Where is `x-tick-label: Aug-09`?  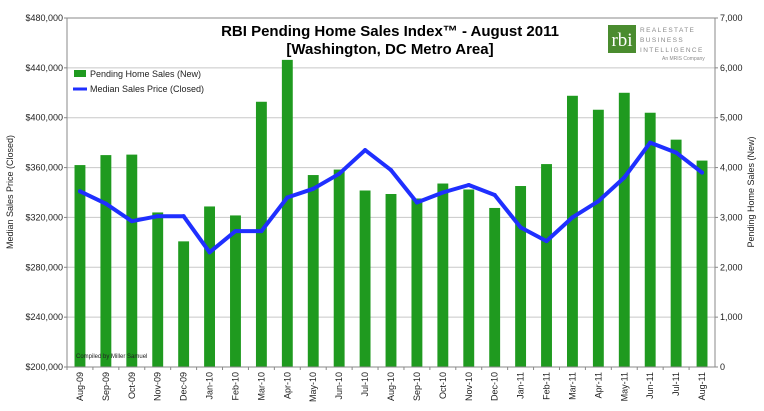 x-tick-label: Aug-09 is located at coordinates (80, 386).